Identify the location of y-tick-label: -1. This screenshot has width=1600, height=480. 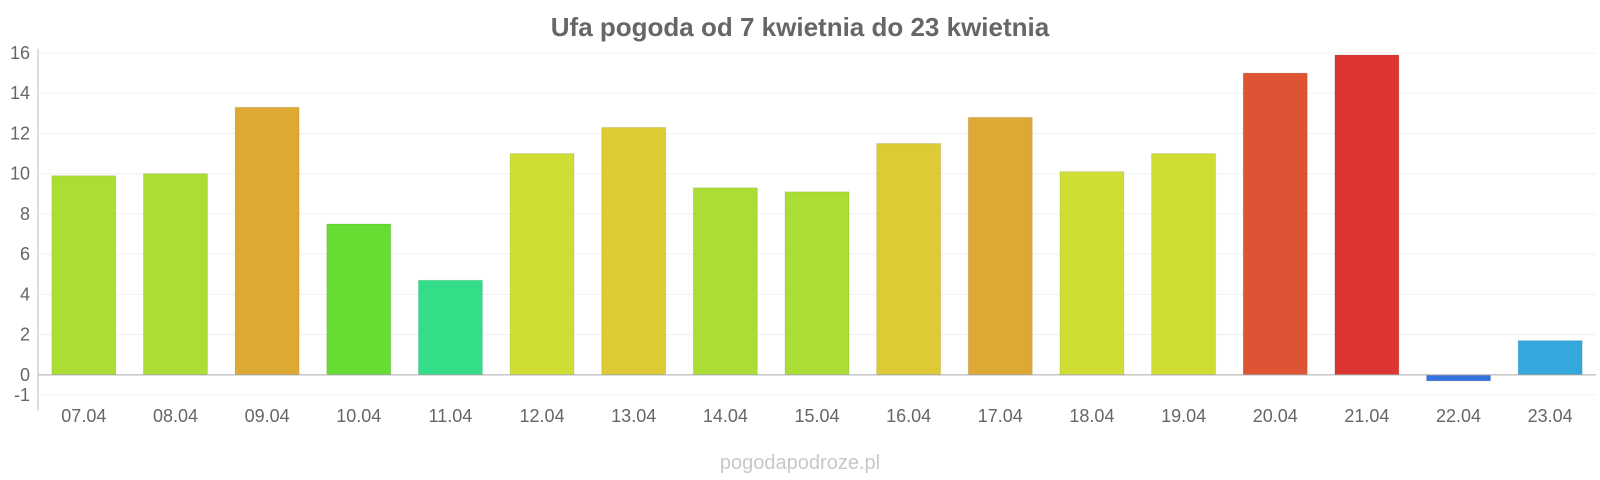
(22, 395).